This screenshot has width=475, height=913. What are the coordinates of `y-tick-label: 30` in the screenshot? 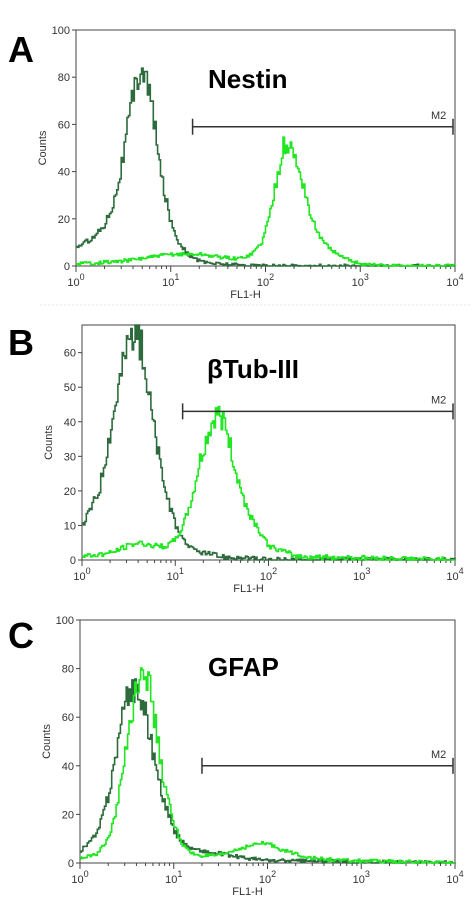 It's located at (70, 457).